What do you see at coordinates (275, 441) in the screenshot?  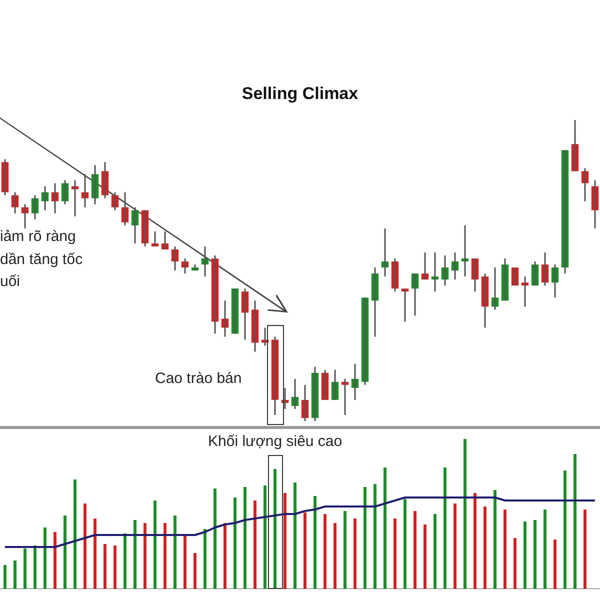 I see `annotation: Khối lượng siêu cao` at bounding box center [275, 441].